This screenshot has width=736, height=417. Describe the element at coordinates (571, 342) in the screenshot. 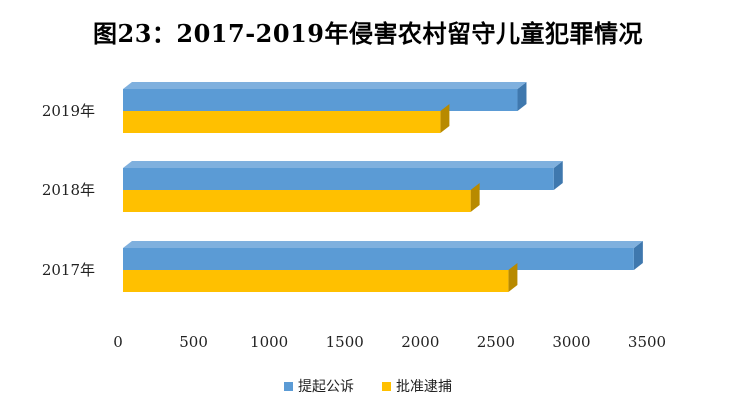

I see `x-tick-label-6: 3000` at that location.